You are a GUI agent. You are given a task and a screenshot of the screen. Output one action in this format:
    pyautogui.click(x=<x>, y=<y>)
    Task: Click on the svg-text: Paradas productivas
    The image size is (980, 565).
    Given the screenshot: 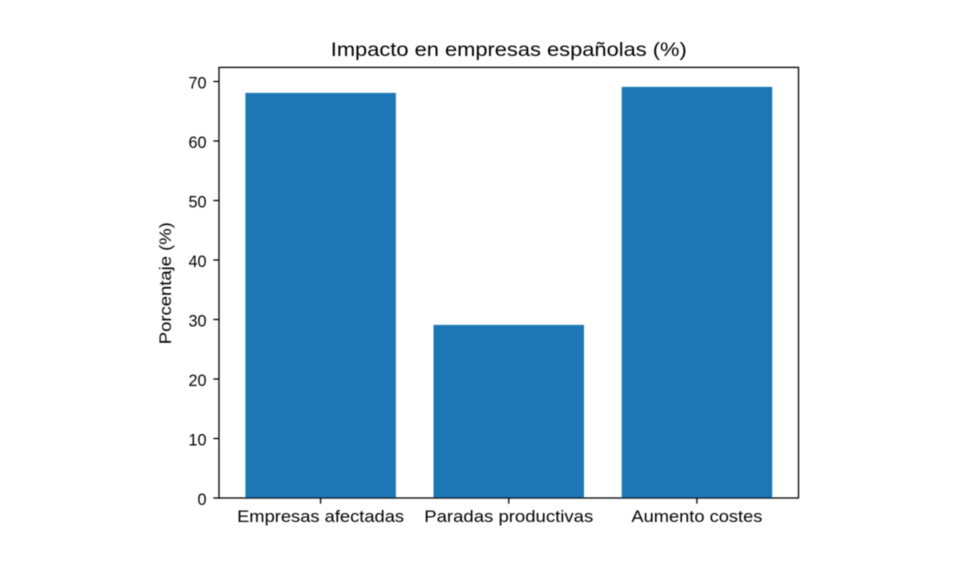 What is the action you would take?
    pyautogui.click(x=508, y=517)
    